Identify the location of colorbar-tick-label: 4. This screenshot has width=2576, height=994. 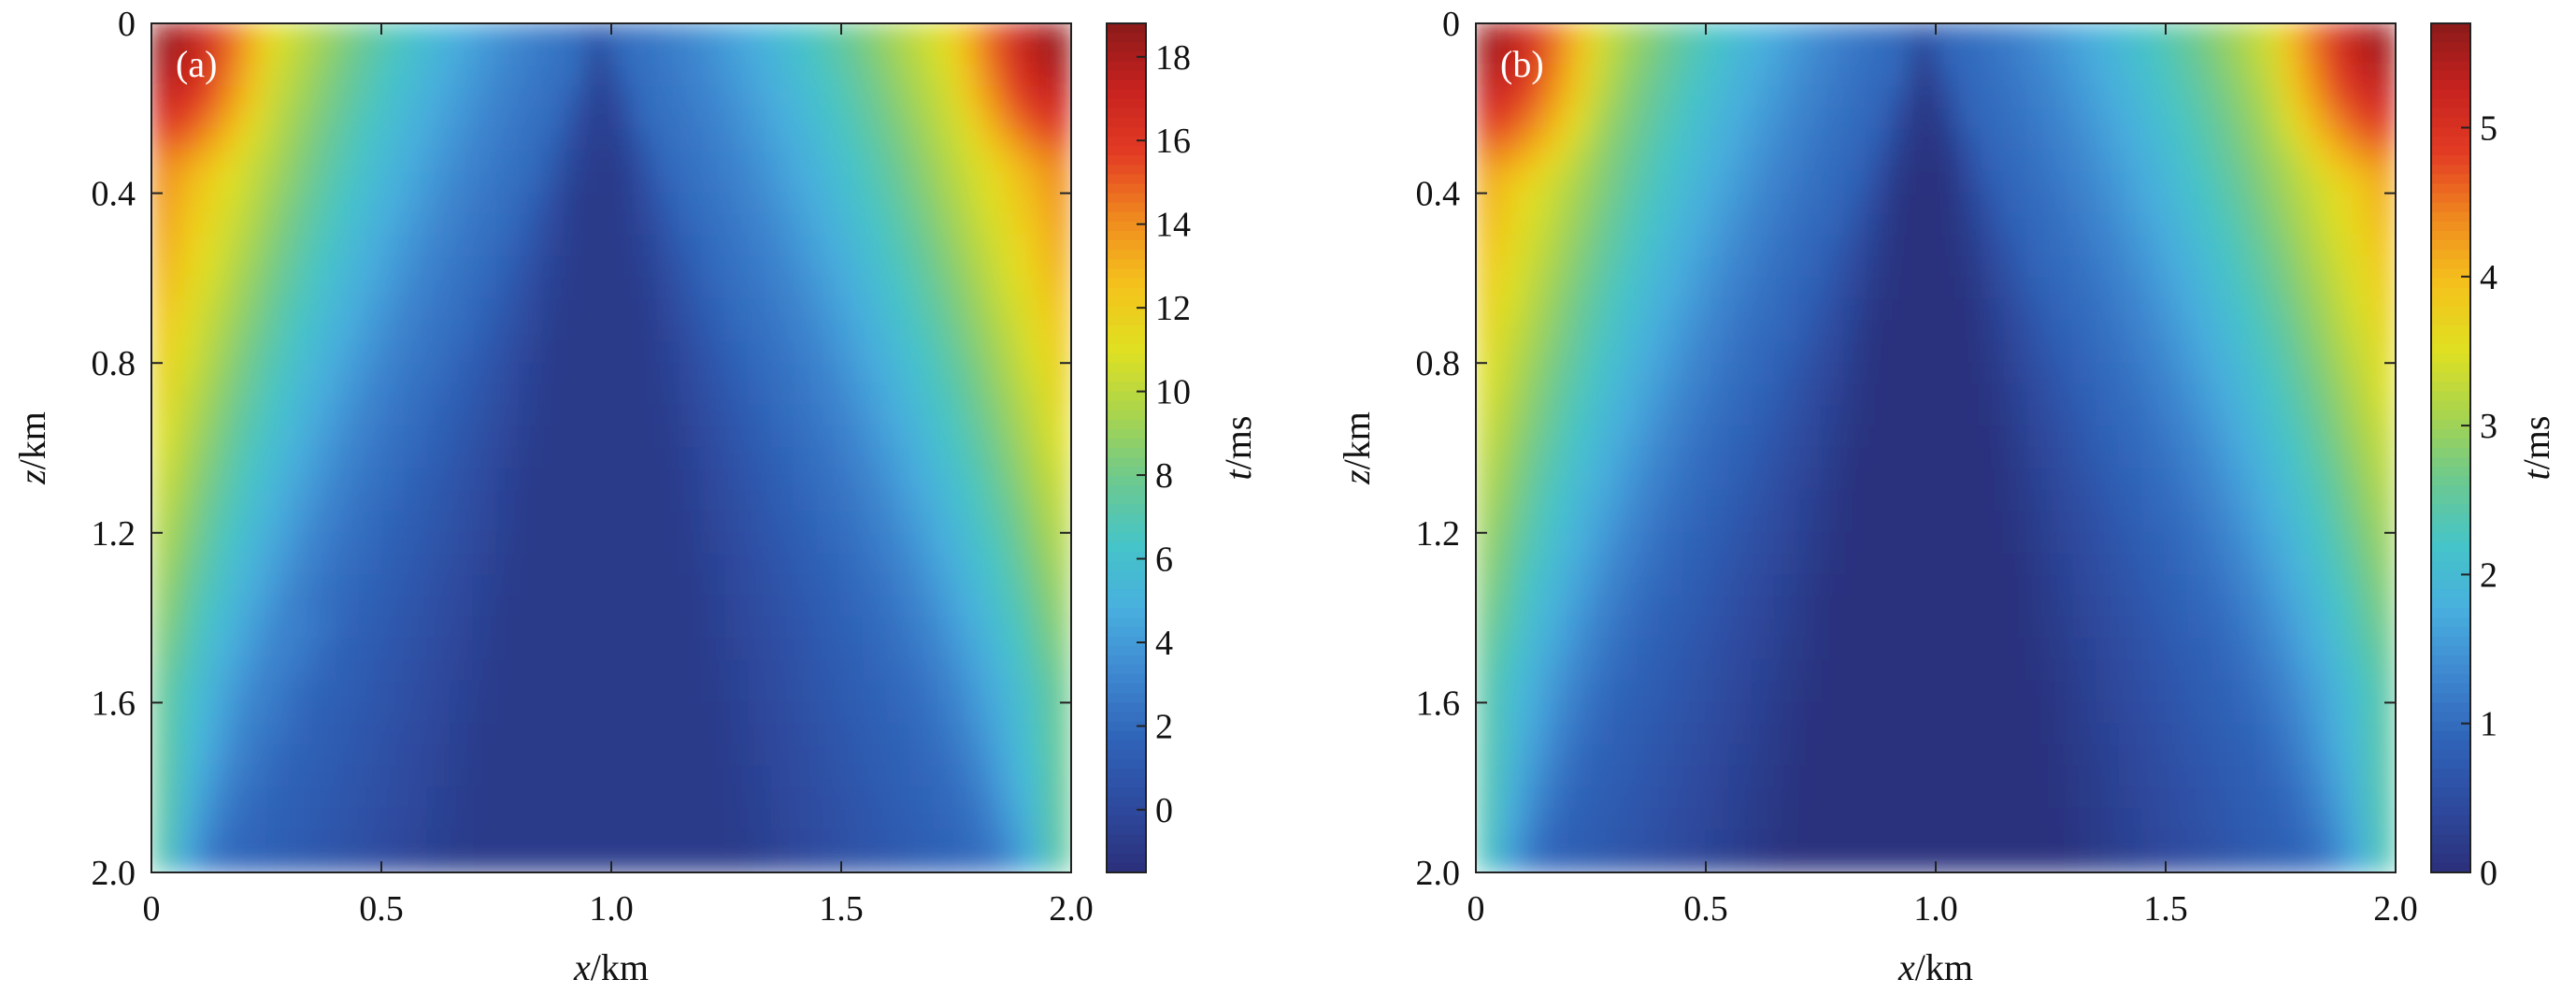
(2488, 277).